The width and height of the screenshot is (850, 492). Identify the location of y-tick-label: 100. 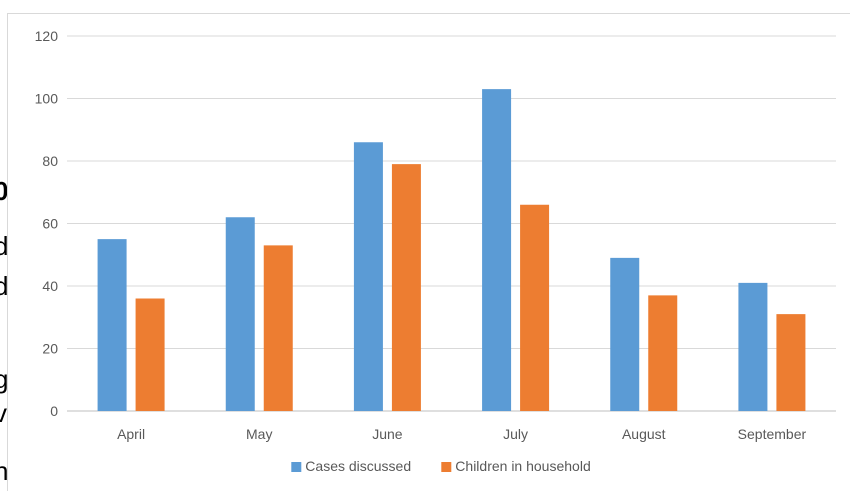
(47, 99).